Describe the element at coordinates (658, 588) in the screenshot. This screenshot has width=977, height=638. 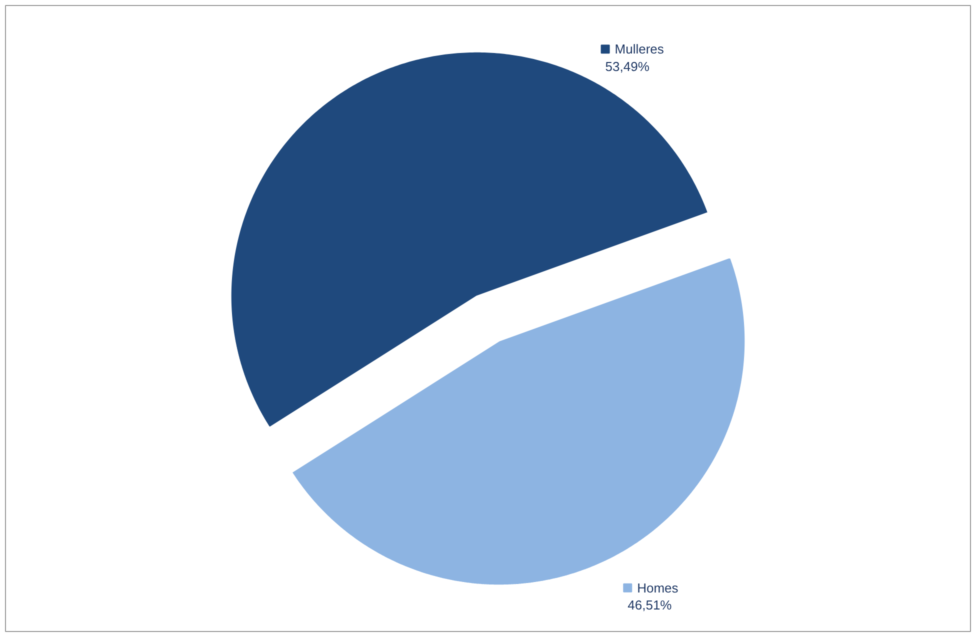
I see `legend-label: Homes` at that location.